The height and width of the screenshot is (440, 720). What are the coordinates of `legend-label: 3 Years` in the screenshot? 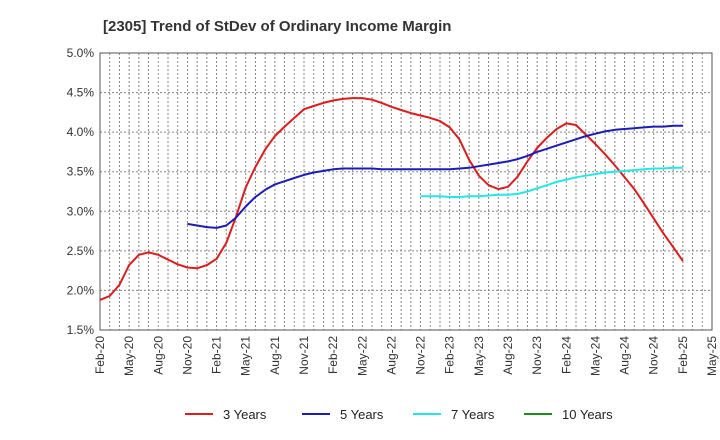 It's located at (245, 414).